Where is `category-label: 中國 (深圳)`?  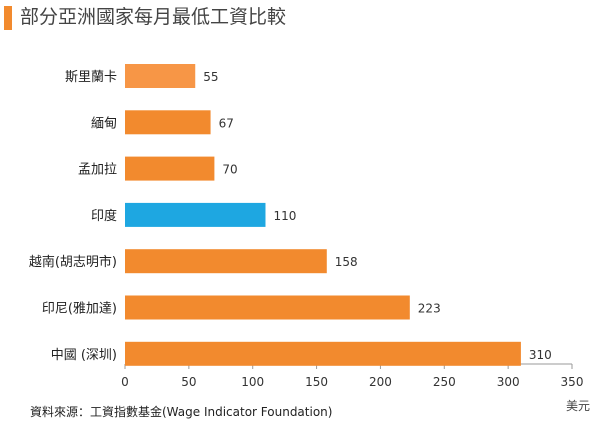 category-label: 中國 (深圳) is located at coordinates (84, 355).